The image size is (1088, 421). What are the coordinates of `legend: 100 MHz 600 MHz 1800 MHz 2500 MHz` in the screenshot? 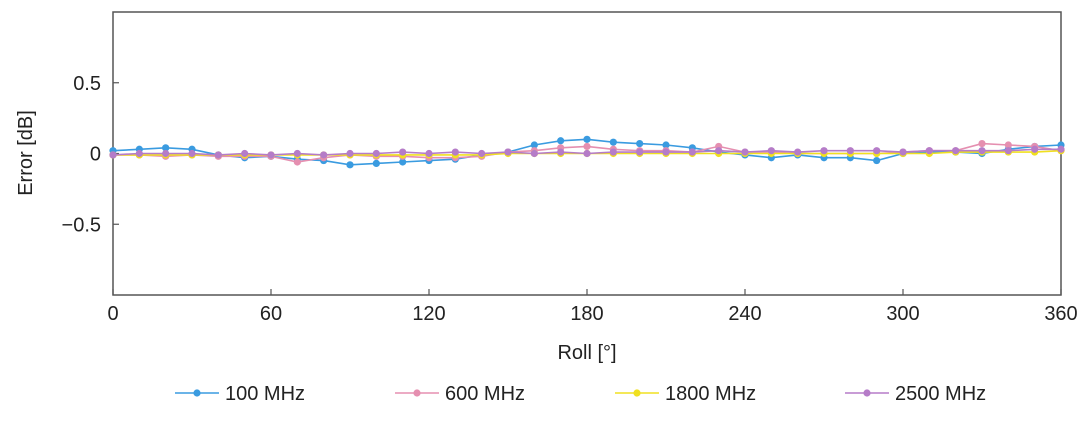 It's located at (580, 394).